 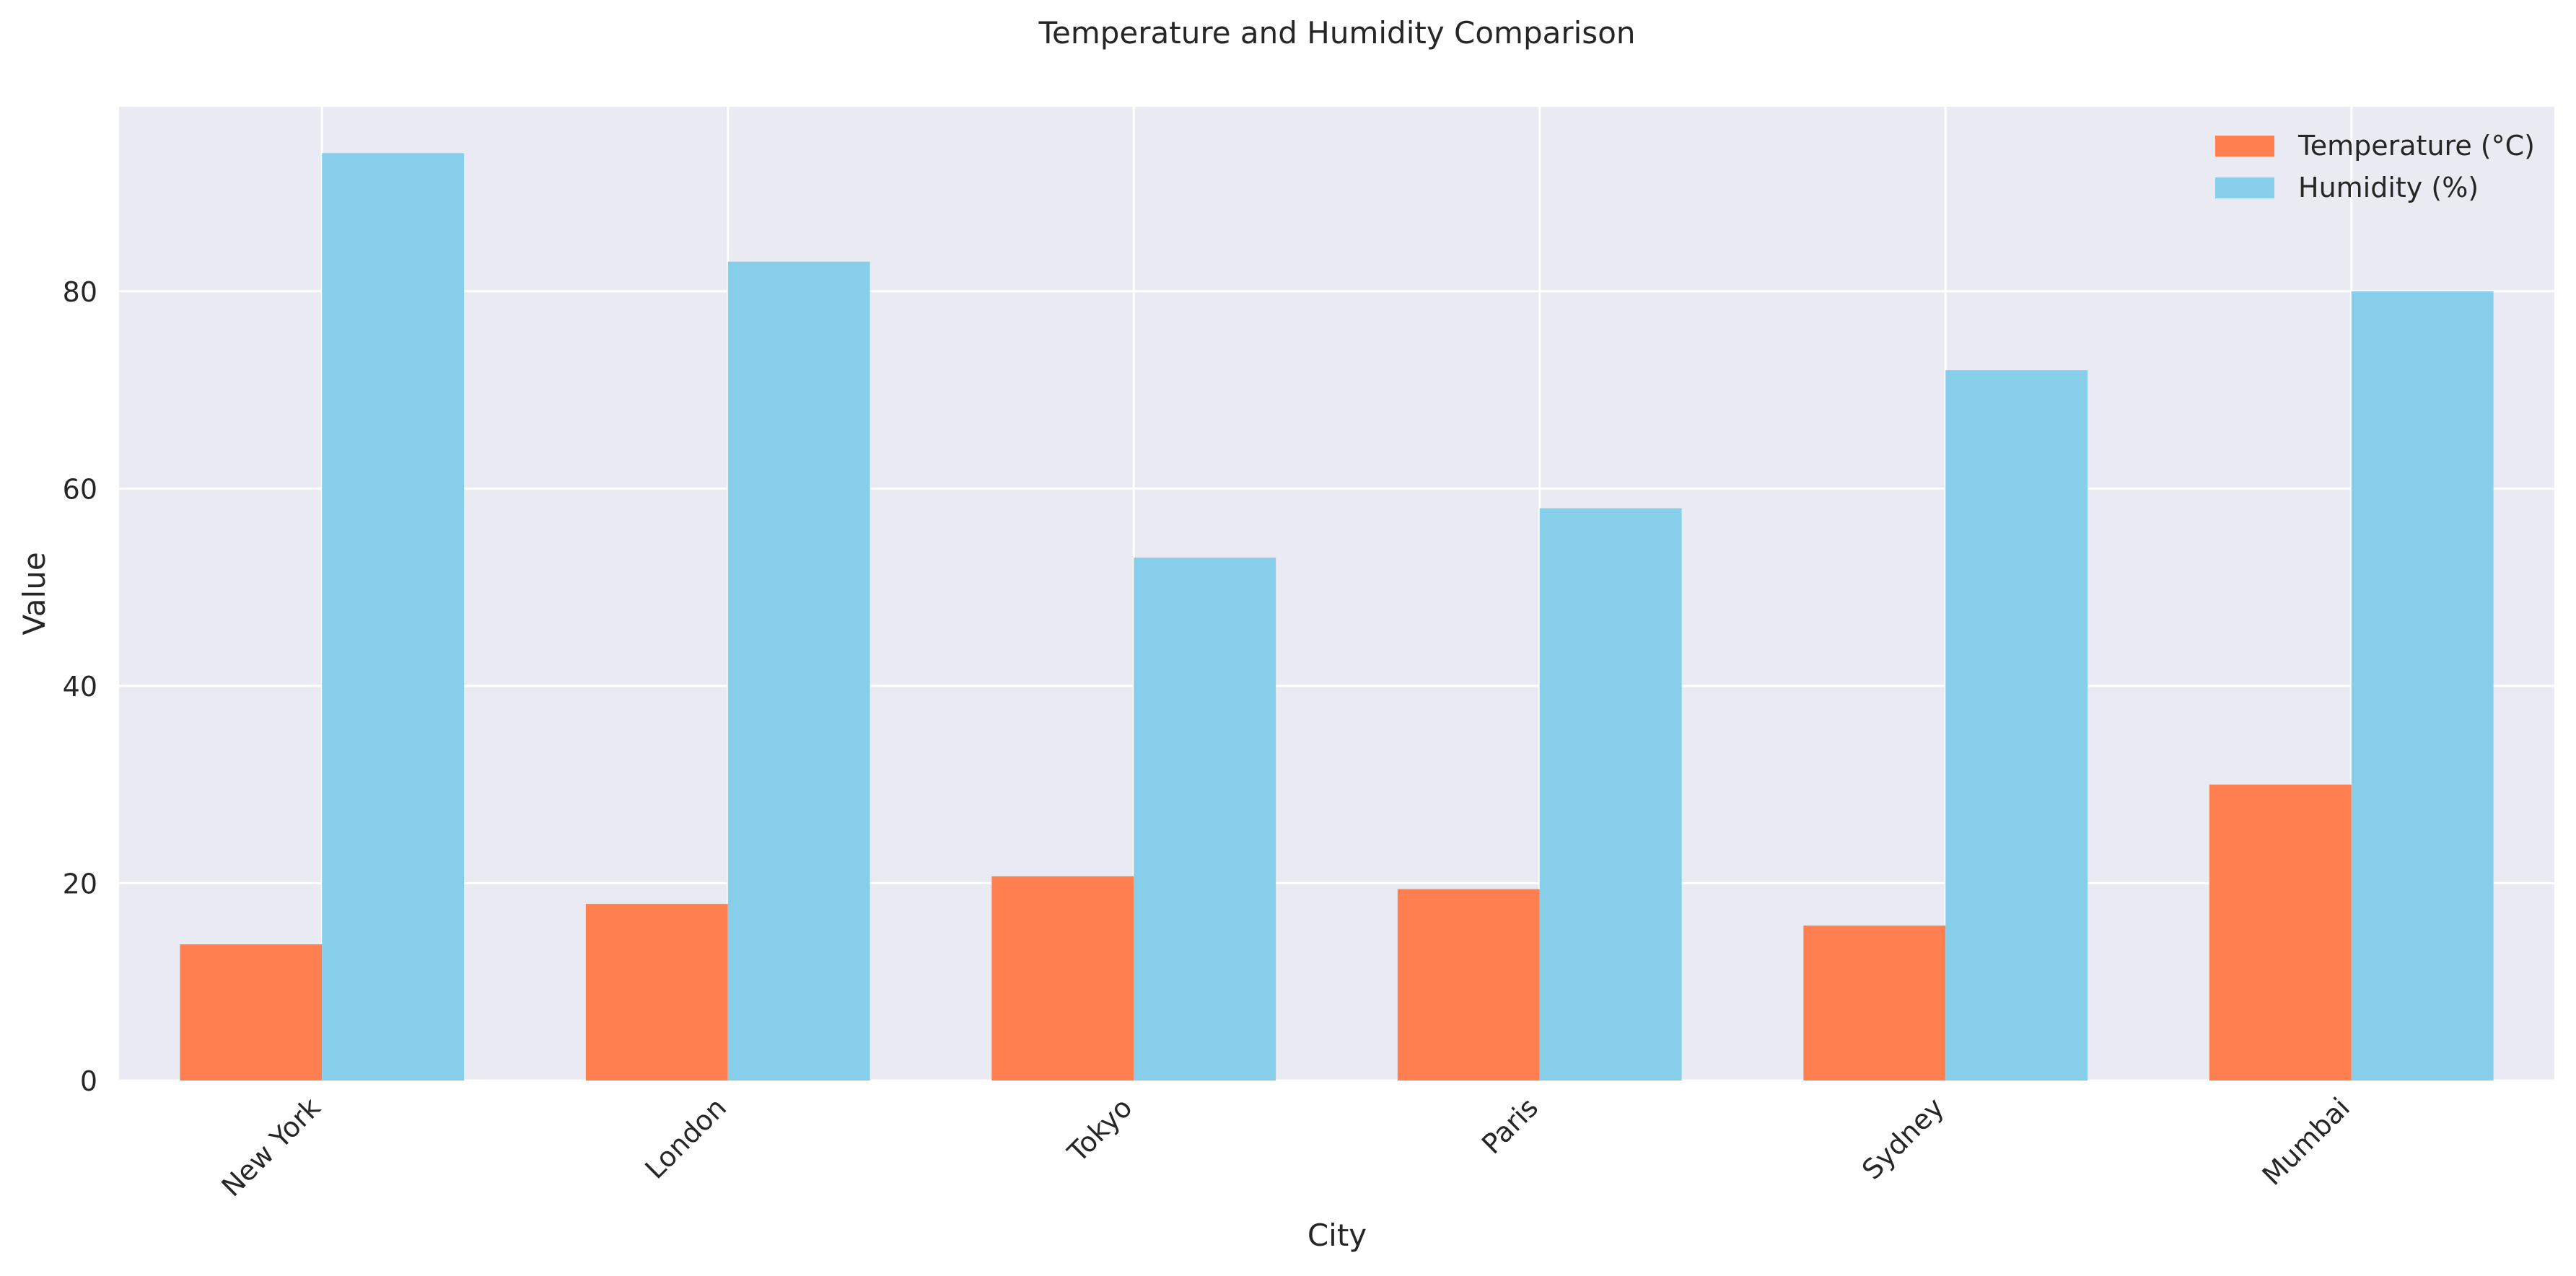 What do you see at coordinates (1510, 1125) in the screenshot?
I see `x-tick-label: Paris` at bounding box center [1510, 1125].